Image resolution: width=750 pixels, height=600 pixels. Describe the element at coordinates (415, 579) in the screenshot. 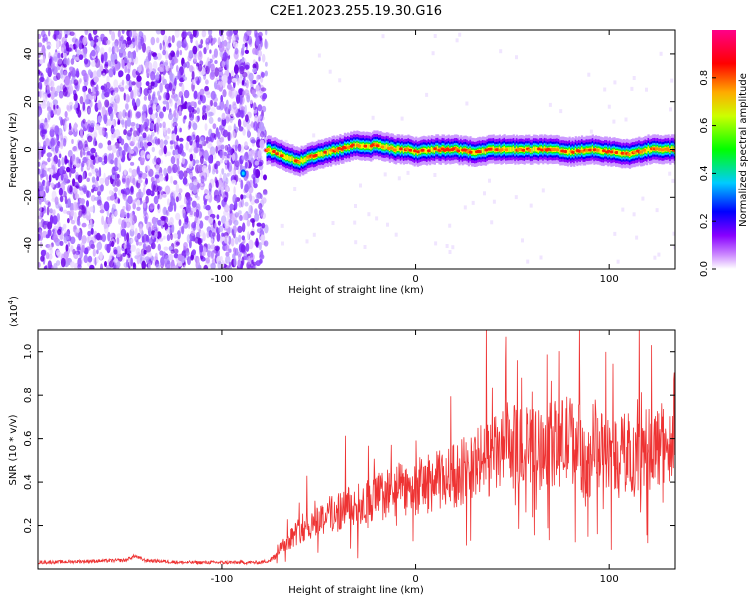

I see `snr-x-tick-label: 0` at that location.